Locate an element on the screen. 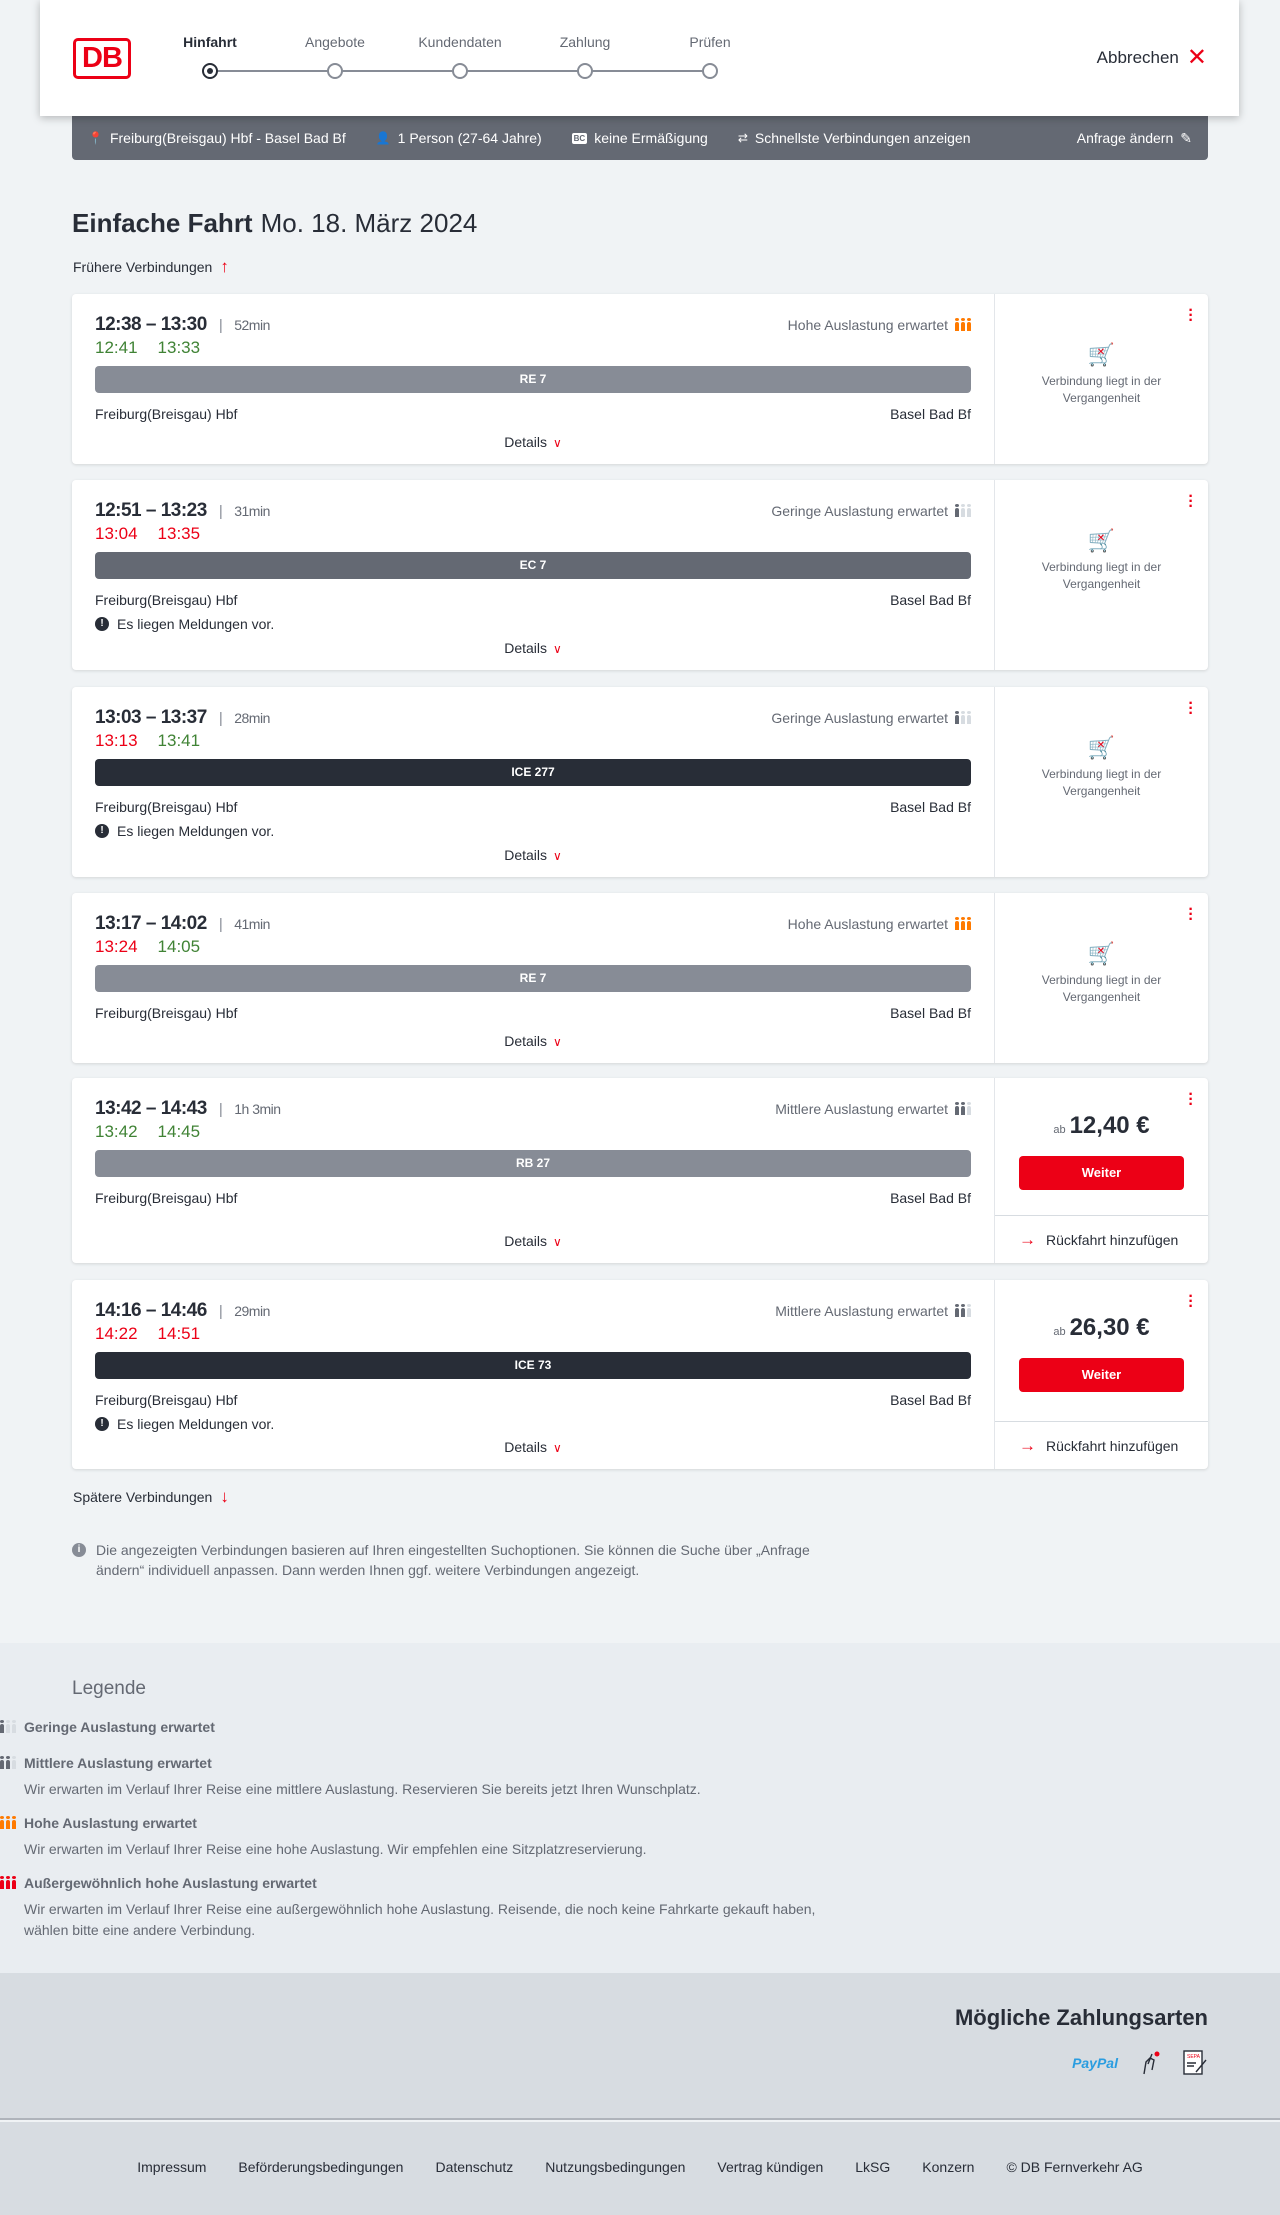 Image resolution: width=1280 pixels, height=2215 pixels. return-label: Rückfahrt hinzufügen is located at coordinates (1112, 1239).